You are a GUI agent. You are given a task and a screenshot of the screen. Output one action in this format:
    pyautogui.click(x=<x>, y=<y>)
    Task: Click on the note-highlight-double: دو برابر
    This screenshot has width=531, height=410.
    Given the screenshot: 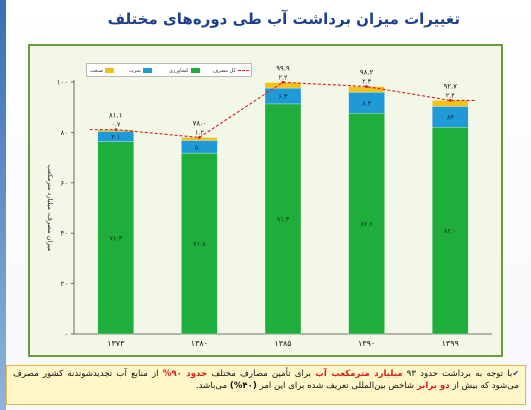 What is the action you would take?
    pyautogui.click(x=433, y=386)
    